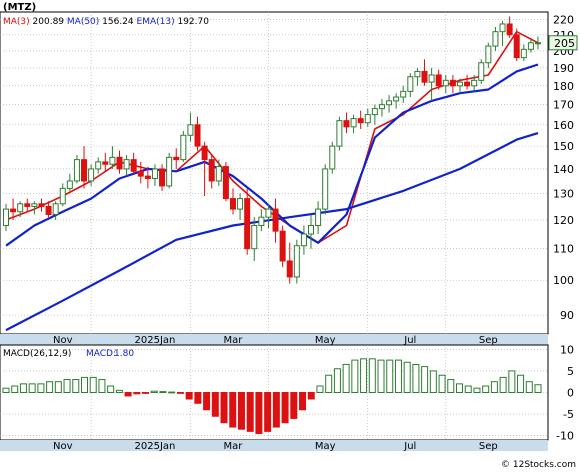  Describe the element at coordinates (157, 22) in the screenshot. I see `legend-label: EMA(13)` at that location.